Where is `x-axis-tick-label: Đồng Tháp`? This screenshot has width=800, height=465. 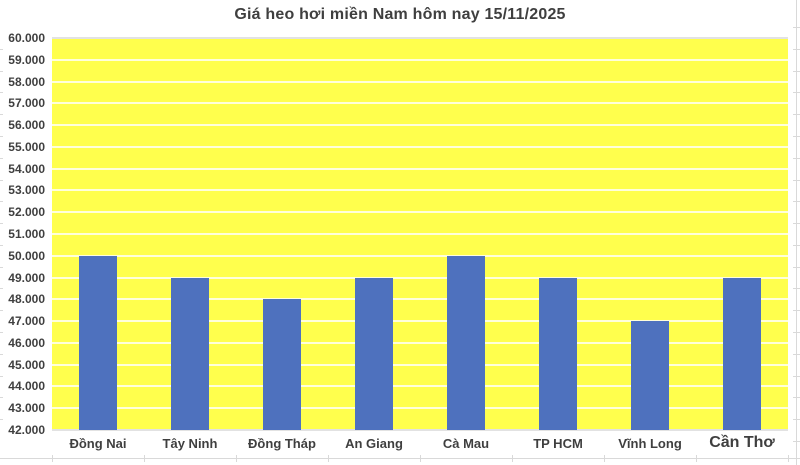 x-axis-tick-label: Đồng Tháp is located at coordinates (282, 443).